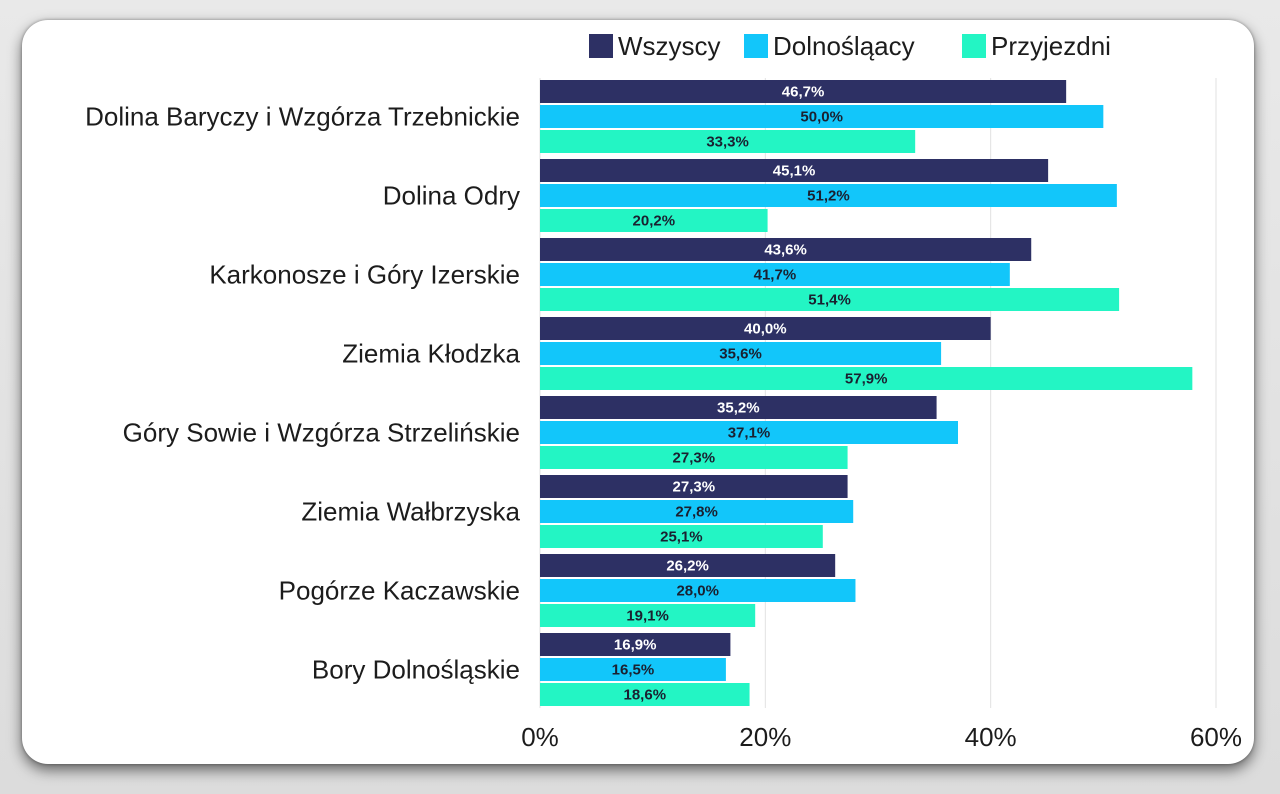 This screenshot has height=794, width=1280. Describe the element at coordinates (881, 737) in the screenshot. I see `x-axis-ticks: 0% 20% 40% 60%` at that location.